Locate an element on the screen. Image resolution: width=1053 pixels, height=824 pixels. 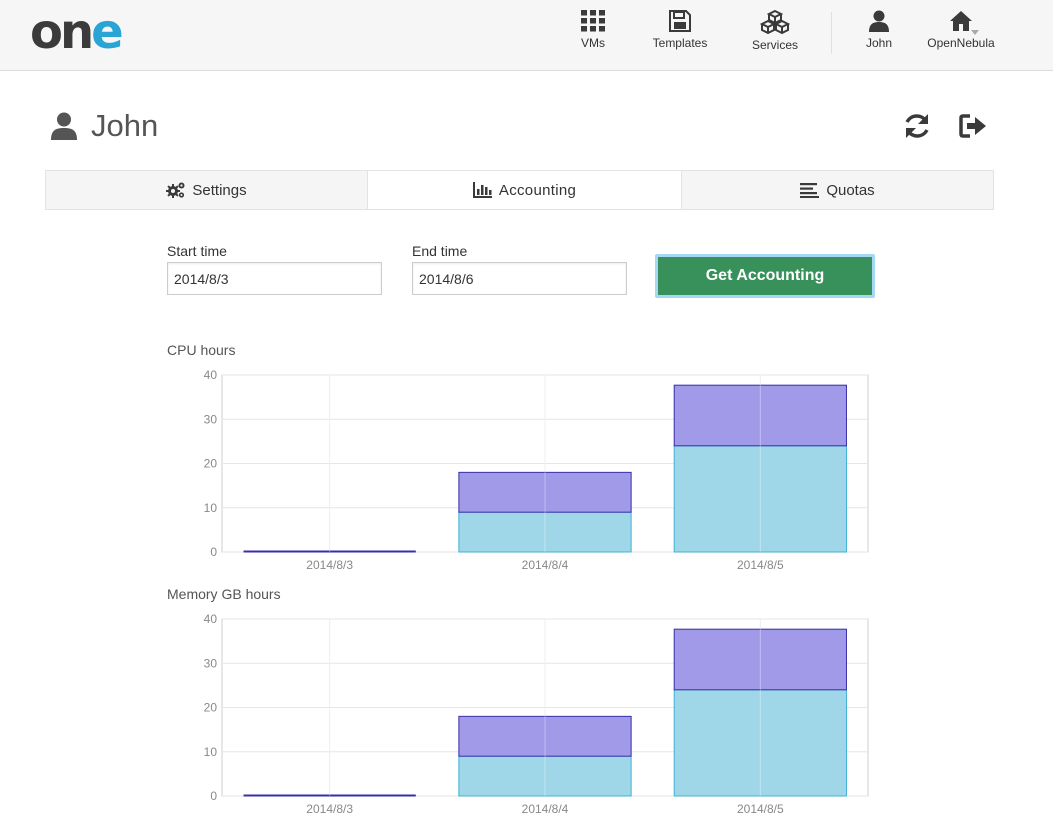
chart0-y-tick-label: 30 is located at coordinates (211, 419).